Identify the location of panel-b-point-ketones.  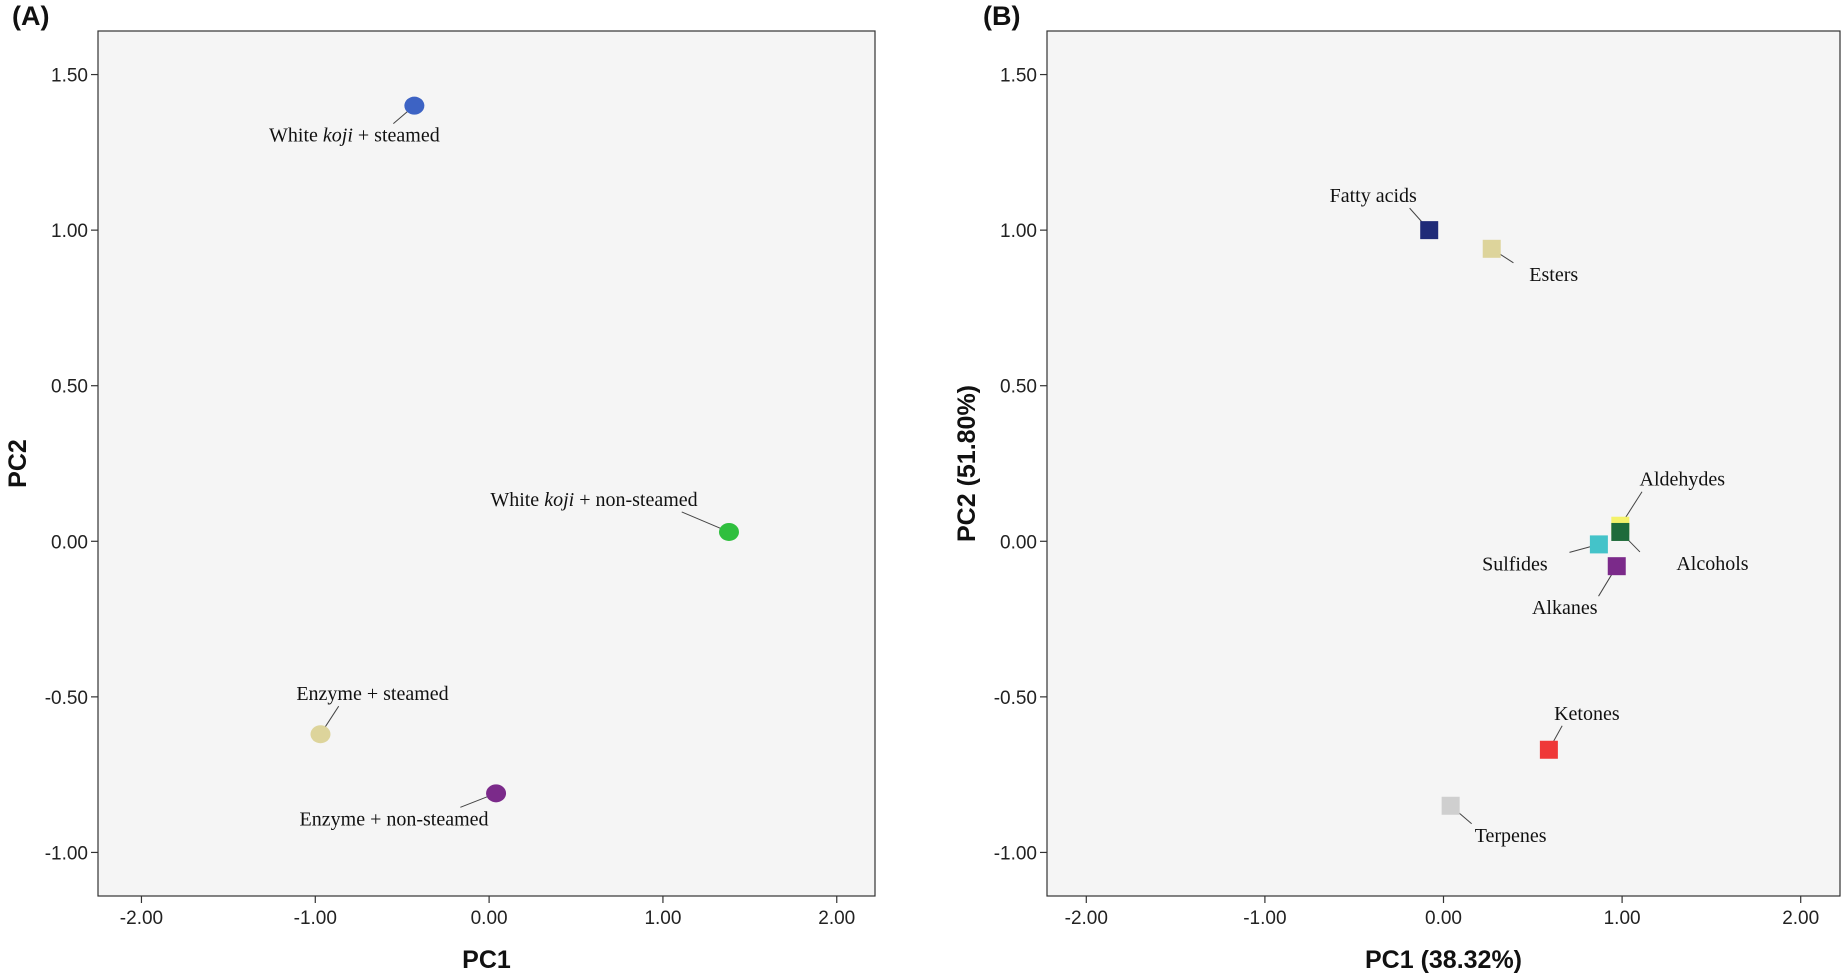
(1548, 749).